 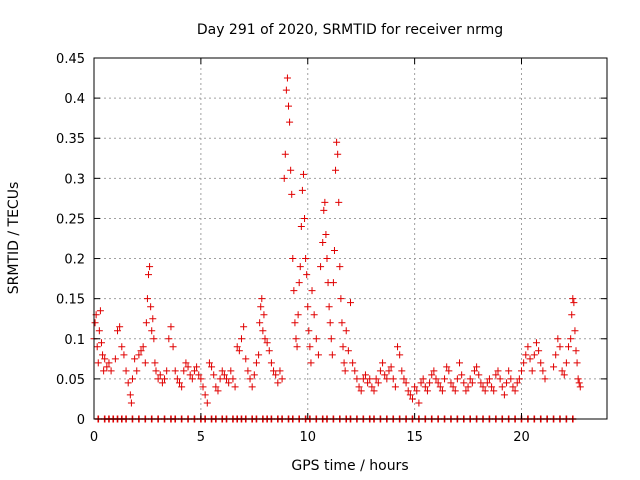 What do you see at coordinates (94, 437) in the screenshot?
I see `x-tick-label: 0` at bounding box center [94, 437].